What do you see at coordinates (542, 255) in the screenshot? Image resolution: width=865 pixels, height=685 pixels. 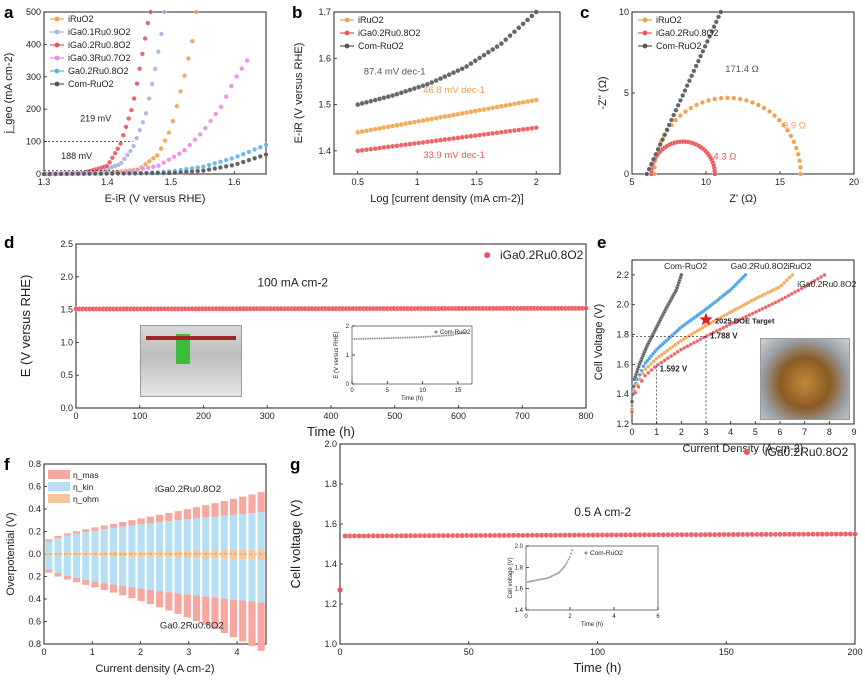 I see `legend-d-text: iGa0.2Ru0.8O2` at bounding box center [542, 255].